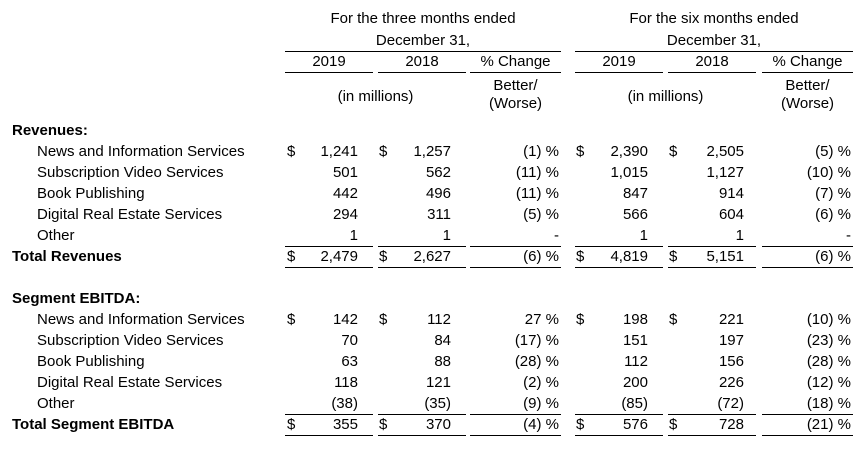  Describe the element at coordinates (833, 151) in the screenshot. I see `table-row-spct: (5) %` at that location.